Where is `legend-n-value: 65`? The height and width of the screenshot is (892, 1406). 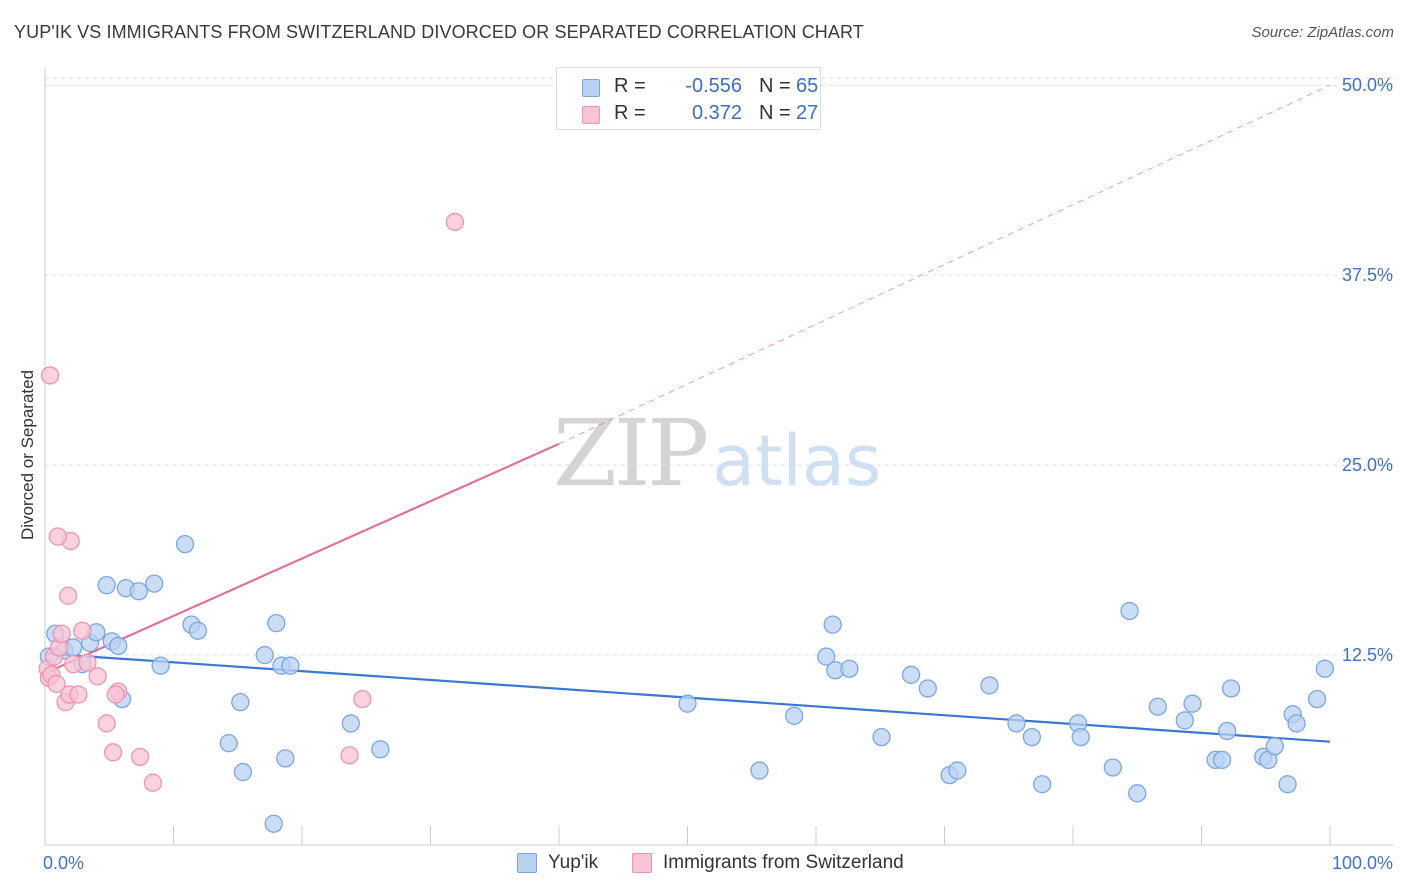
legend-n-value: 65 is located at coordinates (807, 86).